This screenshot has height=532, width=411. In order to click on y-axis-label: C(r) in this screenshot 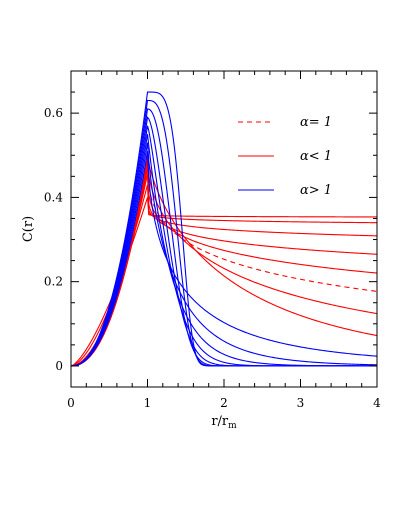, I will do `click(28, 229)`.